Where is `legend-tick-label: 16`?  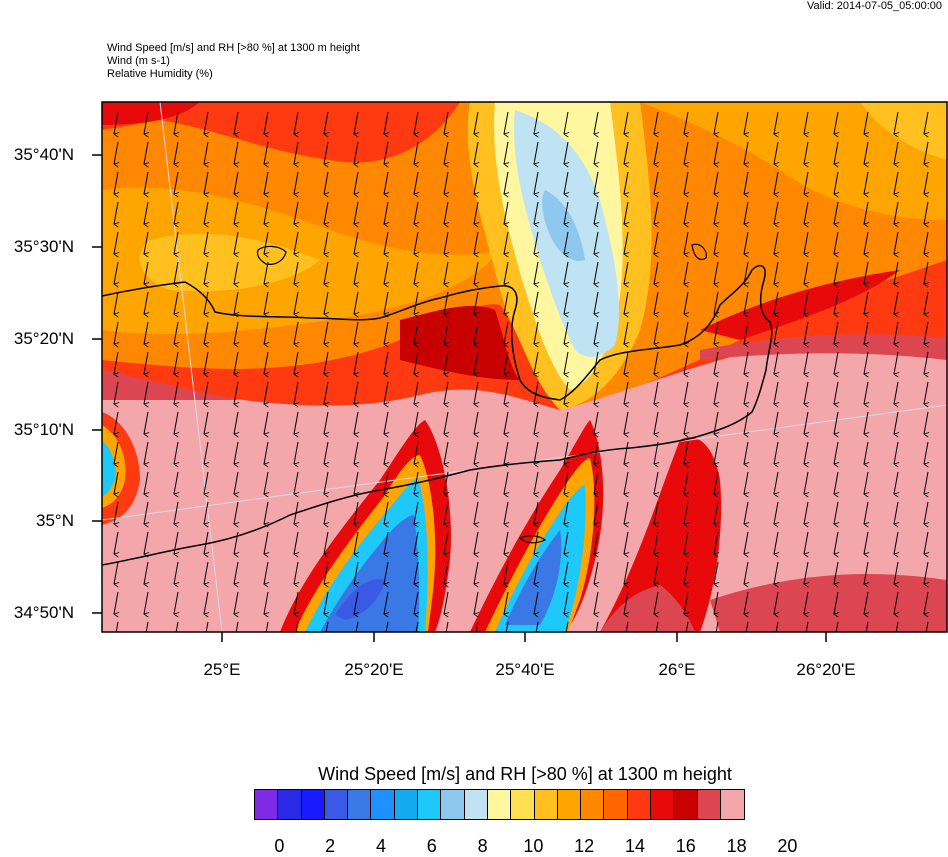 legend-tick-label: 16 is located at coordinates (685, 846).